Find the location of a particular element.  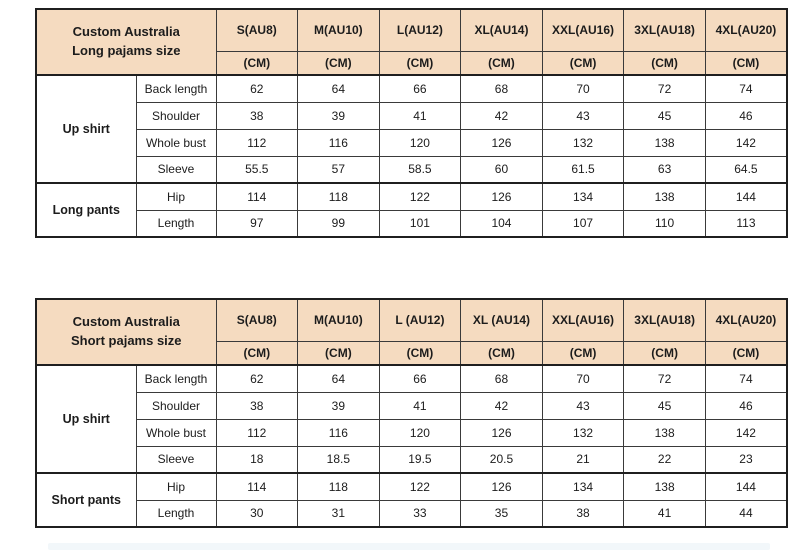

measure-value: 55.5 is located at coordinates (257, 169).